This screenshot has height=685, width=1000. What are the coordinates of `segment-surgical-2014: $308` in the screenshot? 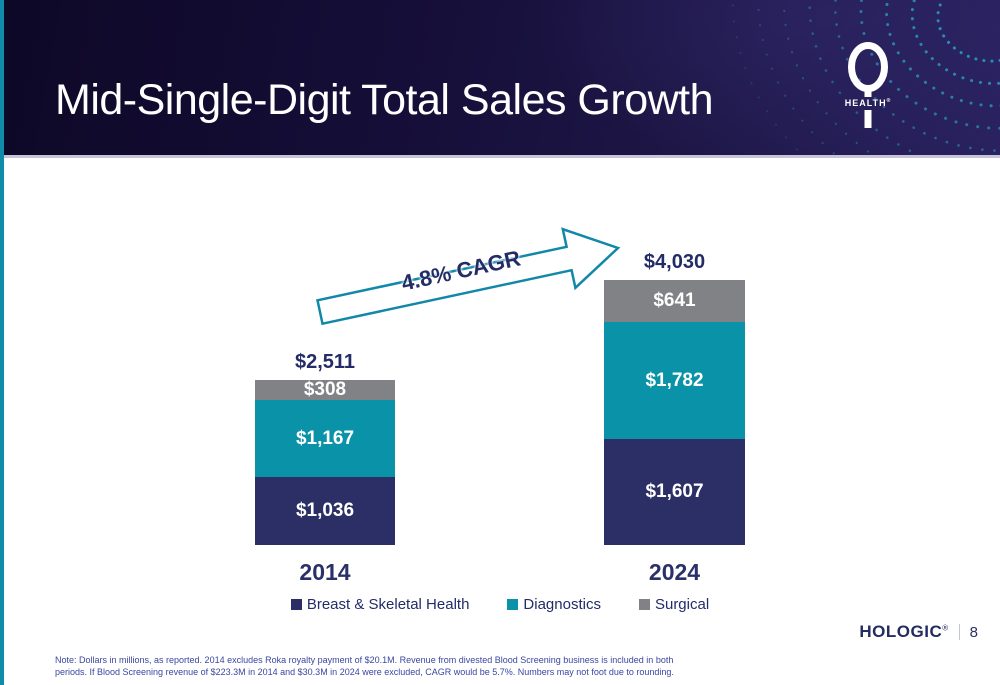 It's located at (325, 390).